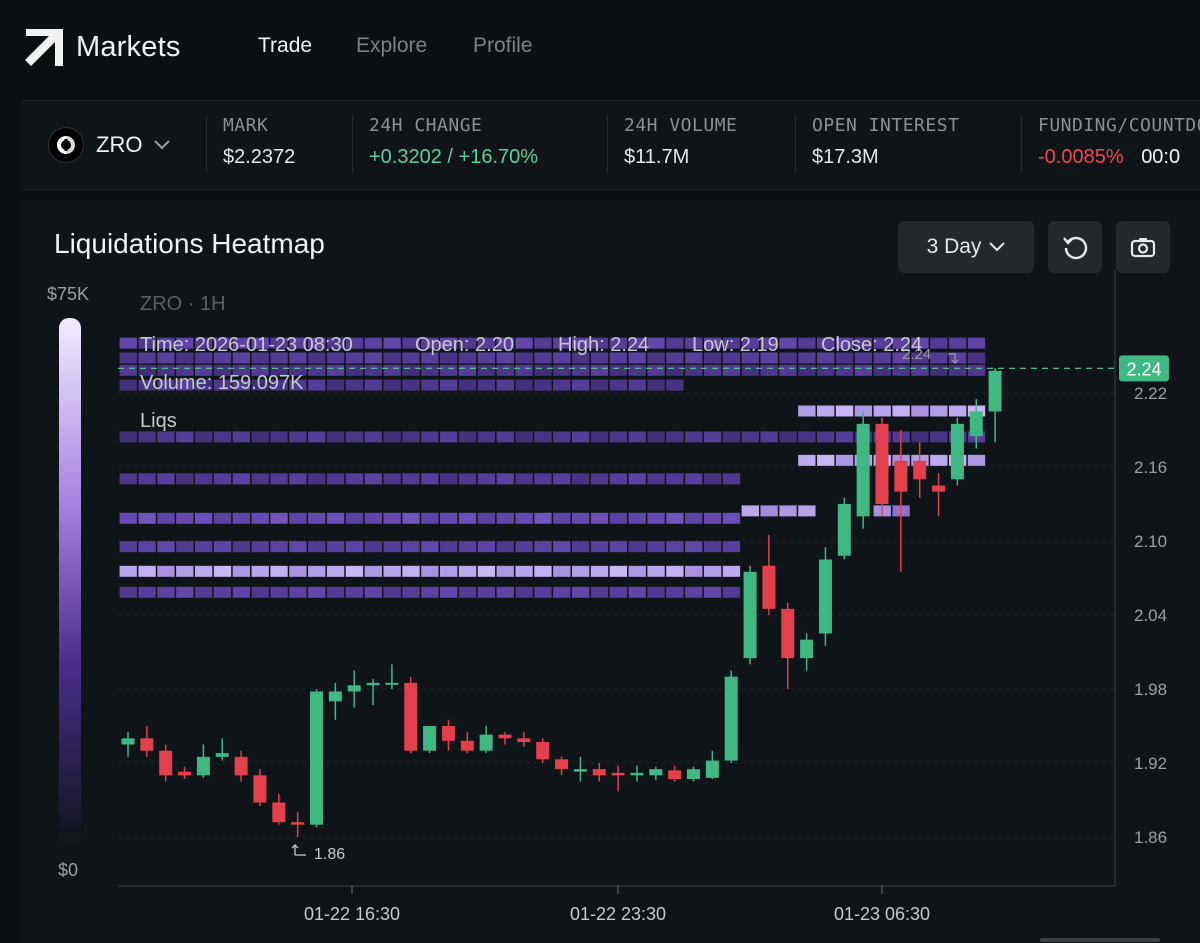 The image size is (1200, 943). What do you see at coordinates (681, 125) in the screenshot?
I see `stat-label: 24H VOLUME` at bounding box center [681, 125].